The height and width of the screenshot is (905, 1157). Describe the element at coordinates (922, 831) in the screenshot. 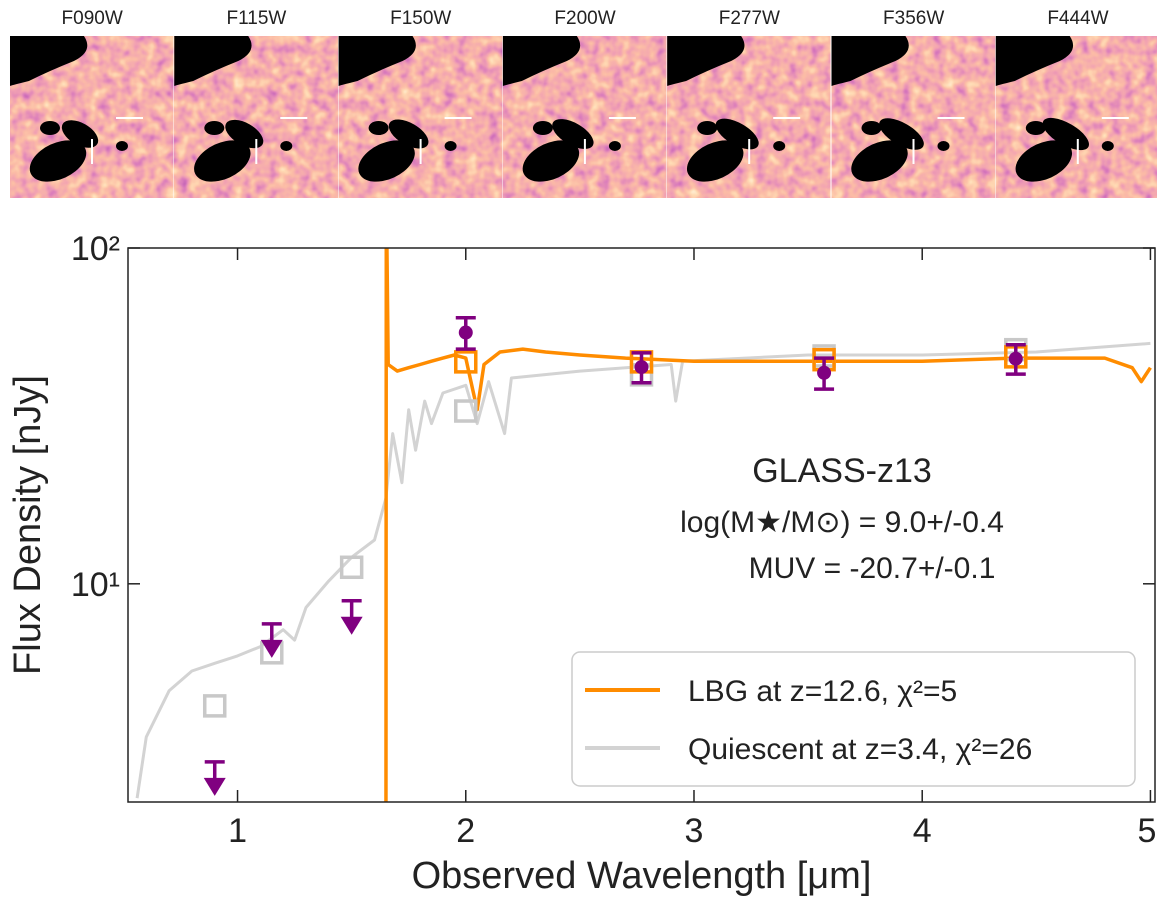

I see `x-tick-label: 4` at that location.